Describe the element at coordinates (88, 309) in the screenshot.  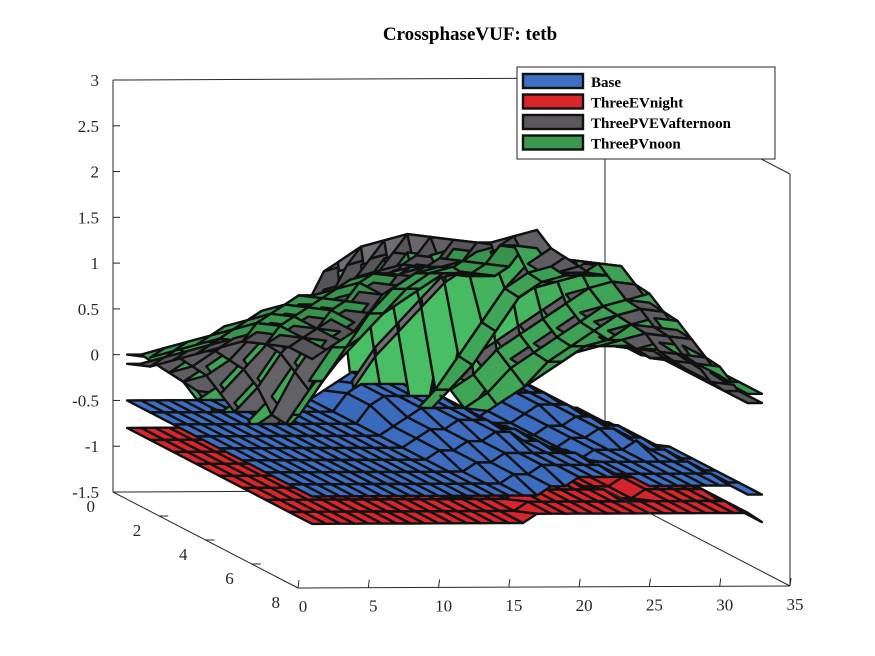
I see `z-tick-label: 0.5` at that location.